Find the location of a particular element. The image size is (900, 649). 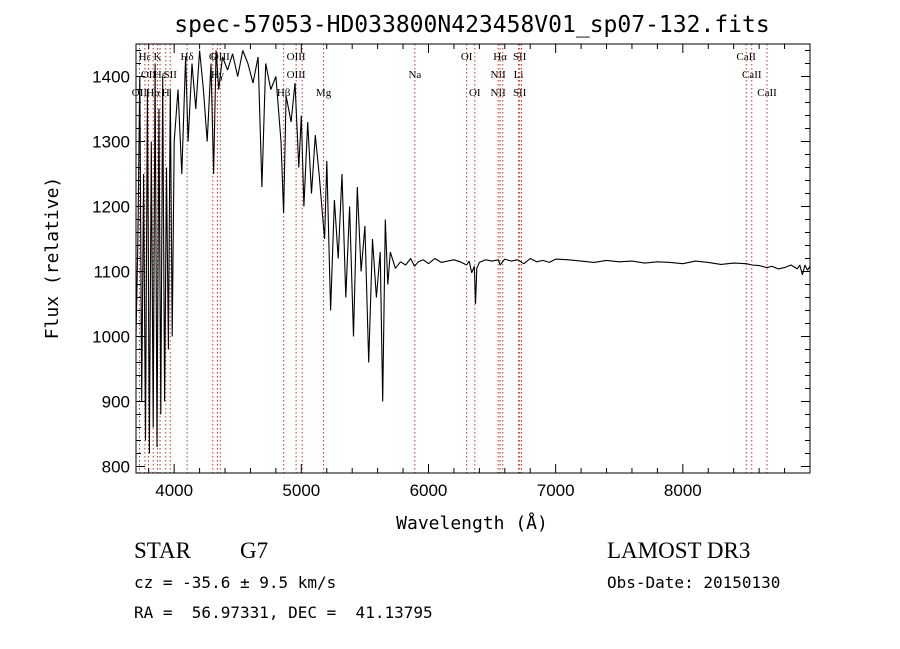

y-axis-label: Flux (relative) is located at coordinates (52, 258).